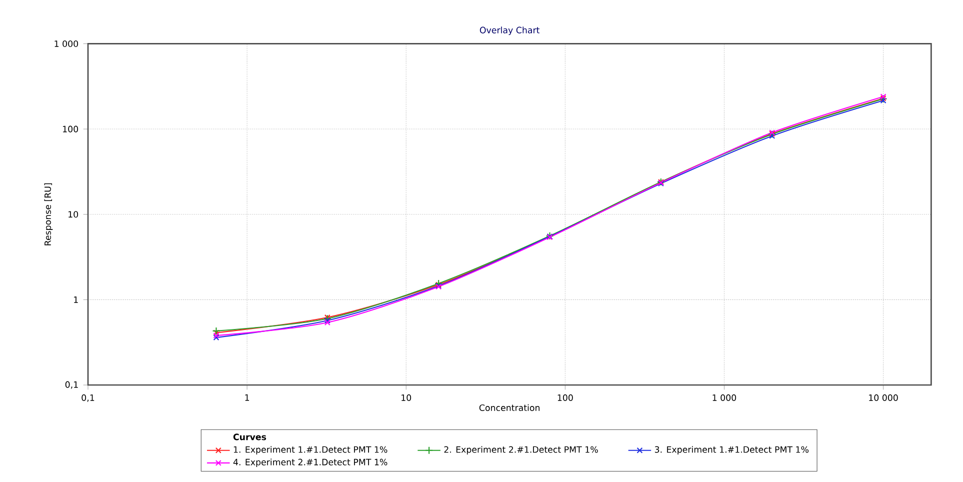  What do you see at coordinates (724, 397) in the screenshot?
I see `x-tick-label: 1 000` at bounding box center [724, 397].